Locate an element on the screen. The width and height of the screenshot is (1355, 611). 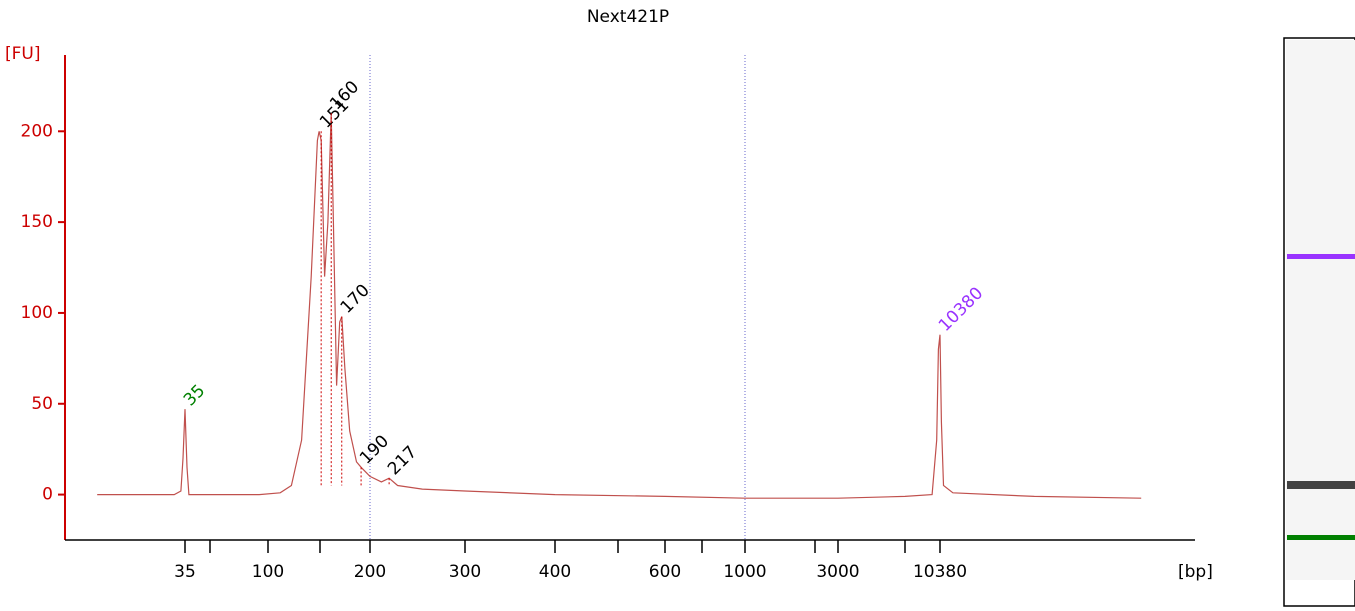
x-axis-label: [bp] is located at coordinates (1195, 572).